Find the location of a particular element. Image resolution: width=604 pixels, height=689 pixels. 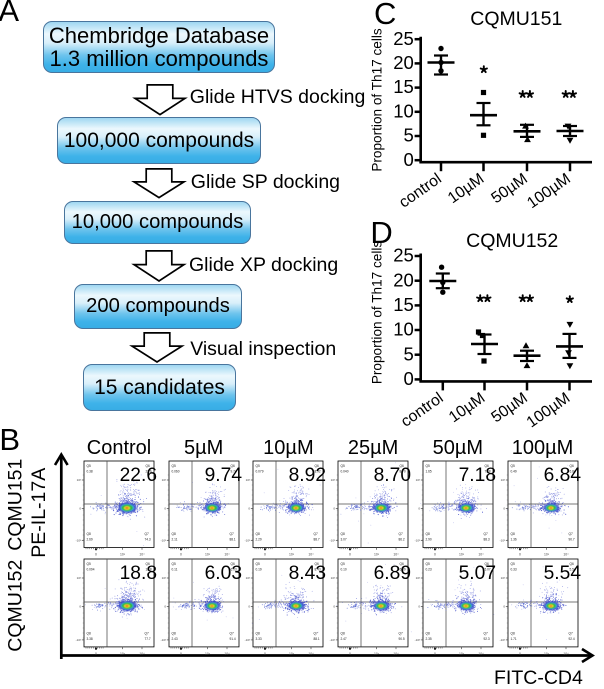

svg-text: 2.29 is located at coordinates (259, 540).